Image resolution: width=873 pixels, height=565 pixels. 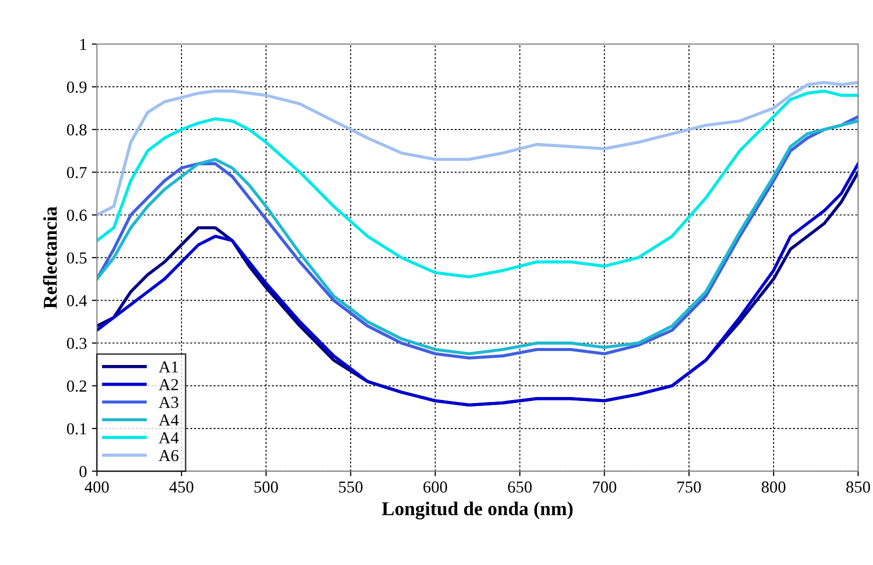 What do you see at coordinates (168, 402) in the screenshot?
I see `legend-label: A3` at bounding box center [168, 402].